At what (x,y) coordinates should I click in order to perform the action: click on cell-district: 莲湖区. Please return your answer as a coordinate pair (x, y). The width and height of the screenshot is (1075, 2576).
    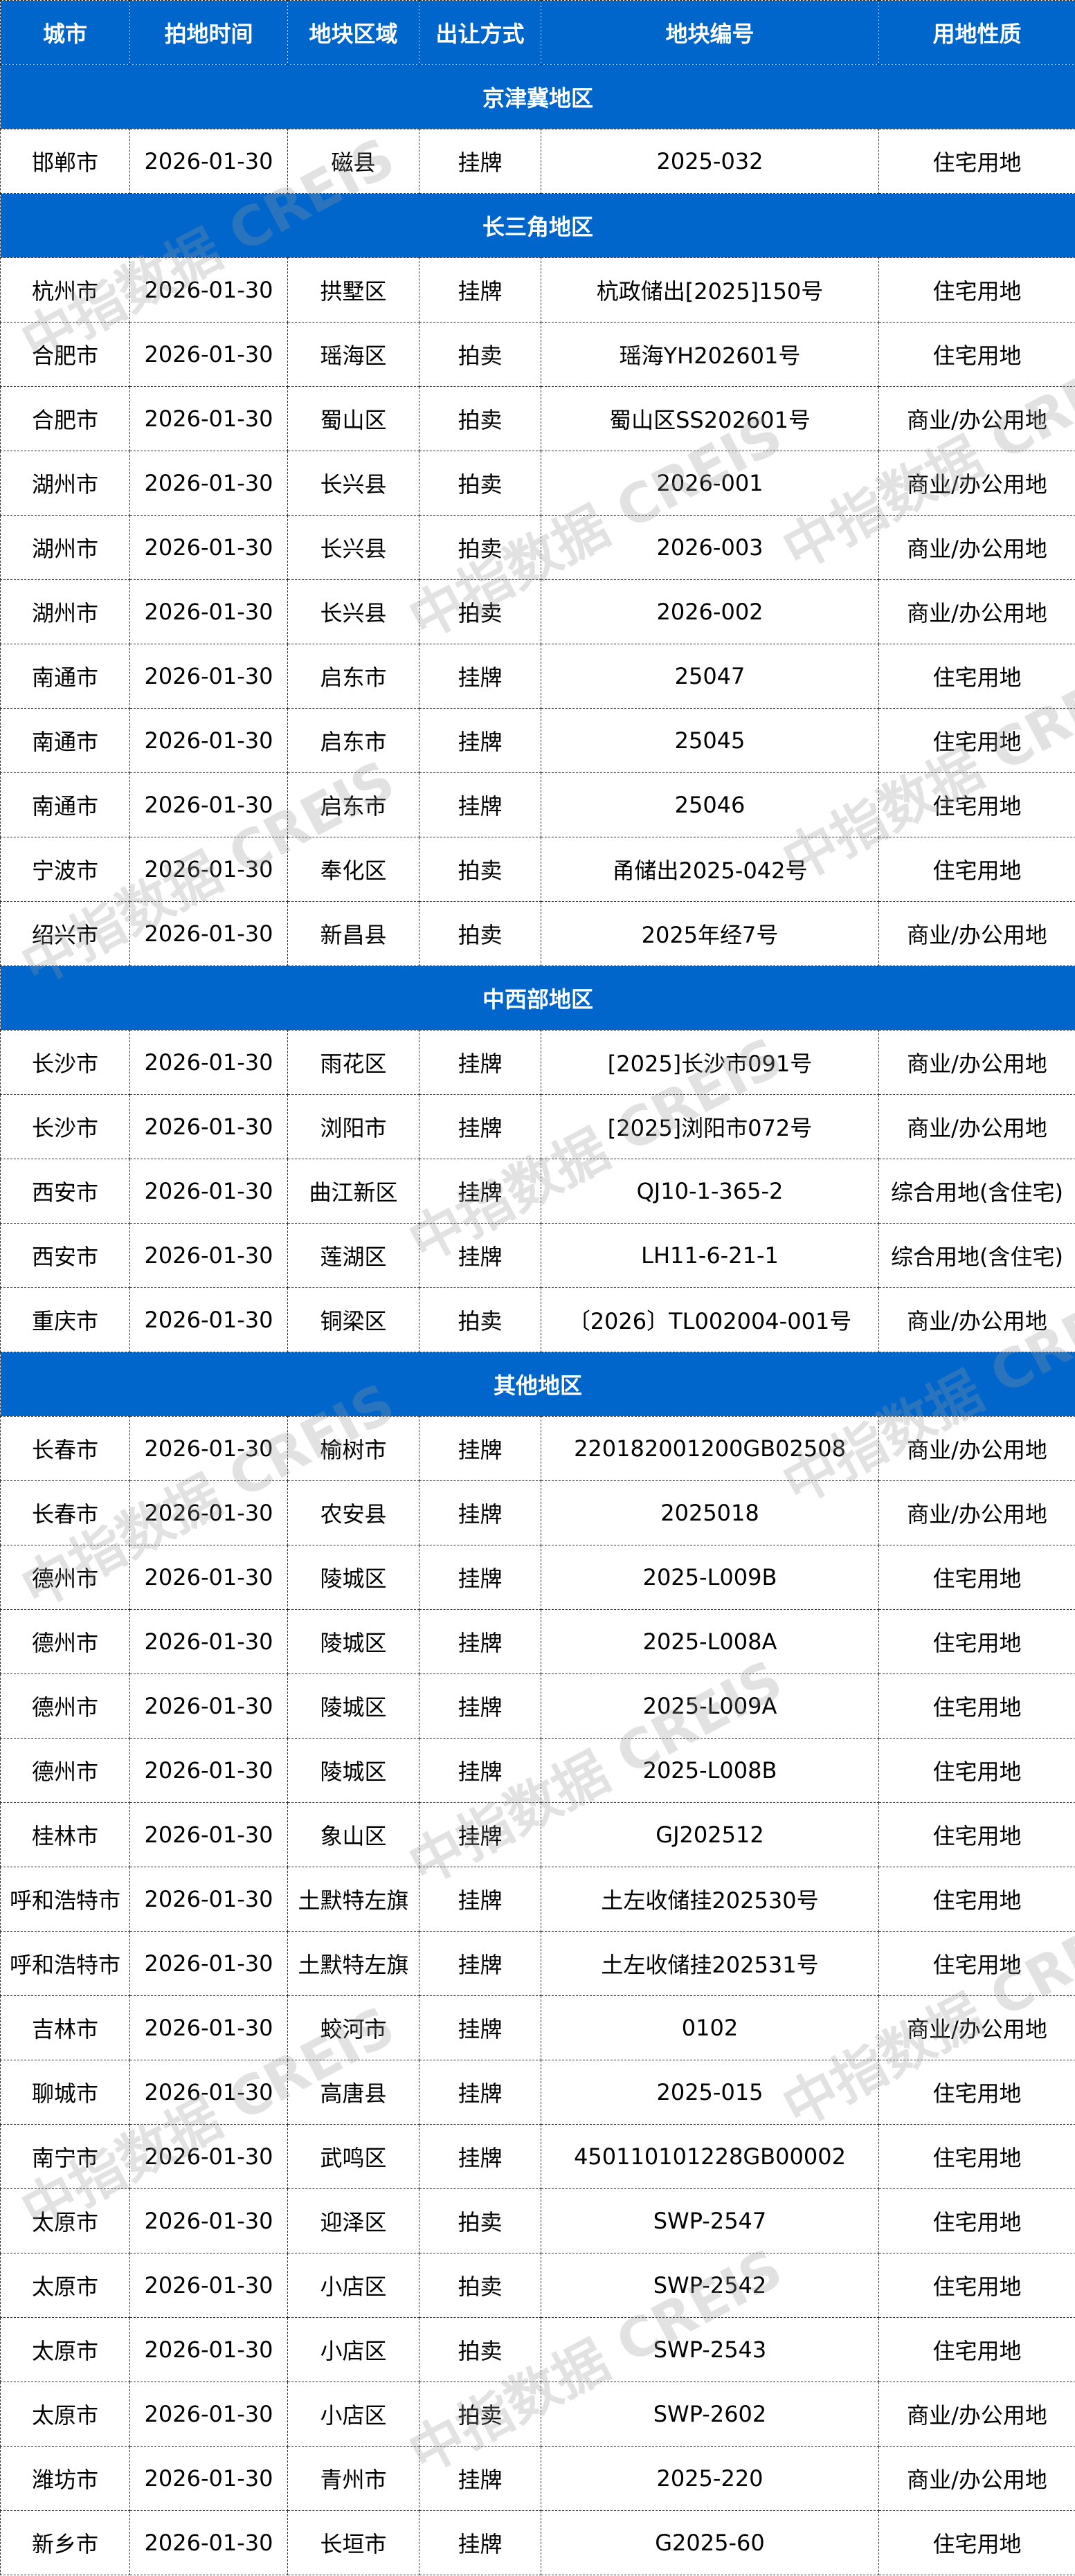
    Looking at the image, I should click on (353, 1255).